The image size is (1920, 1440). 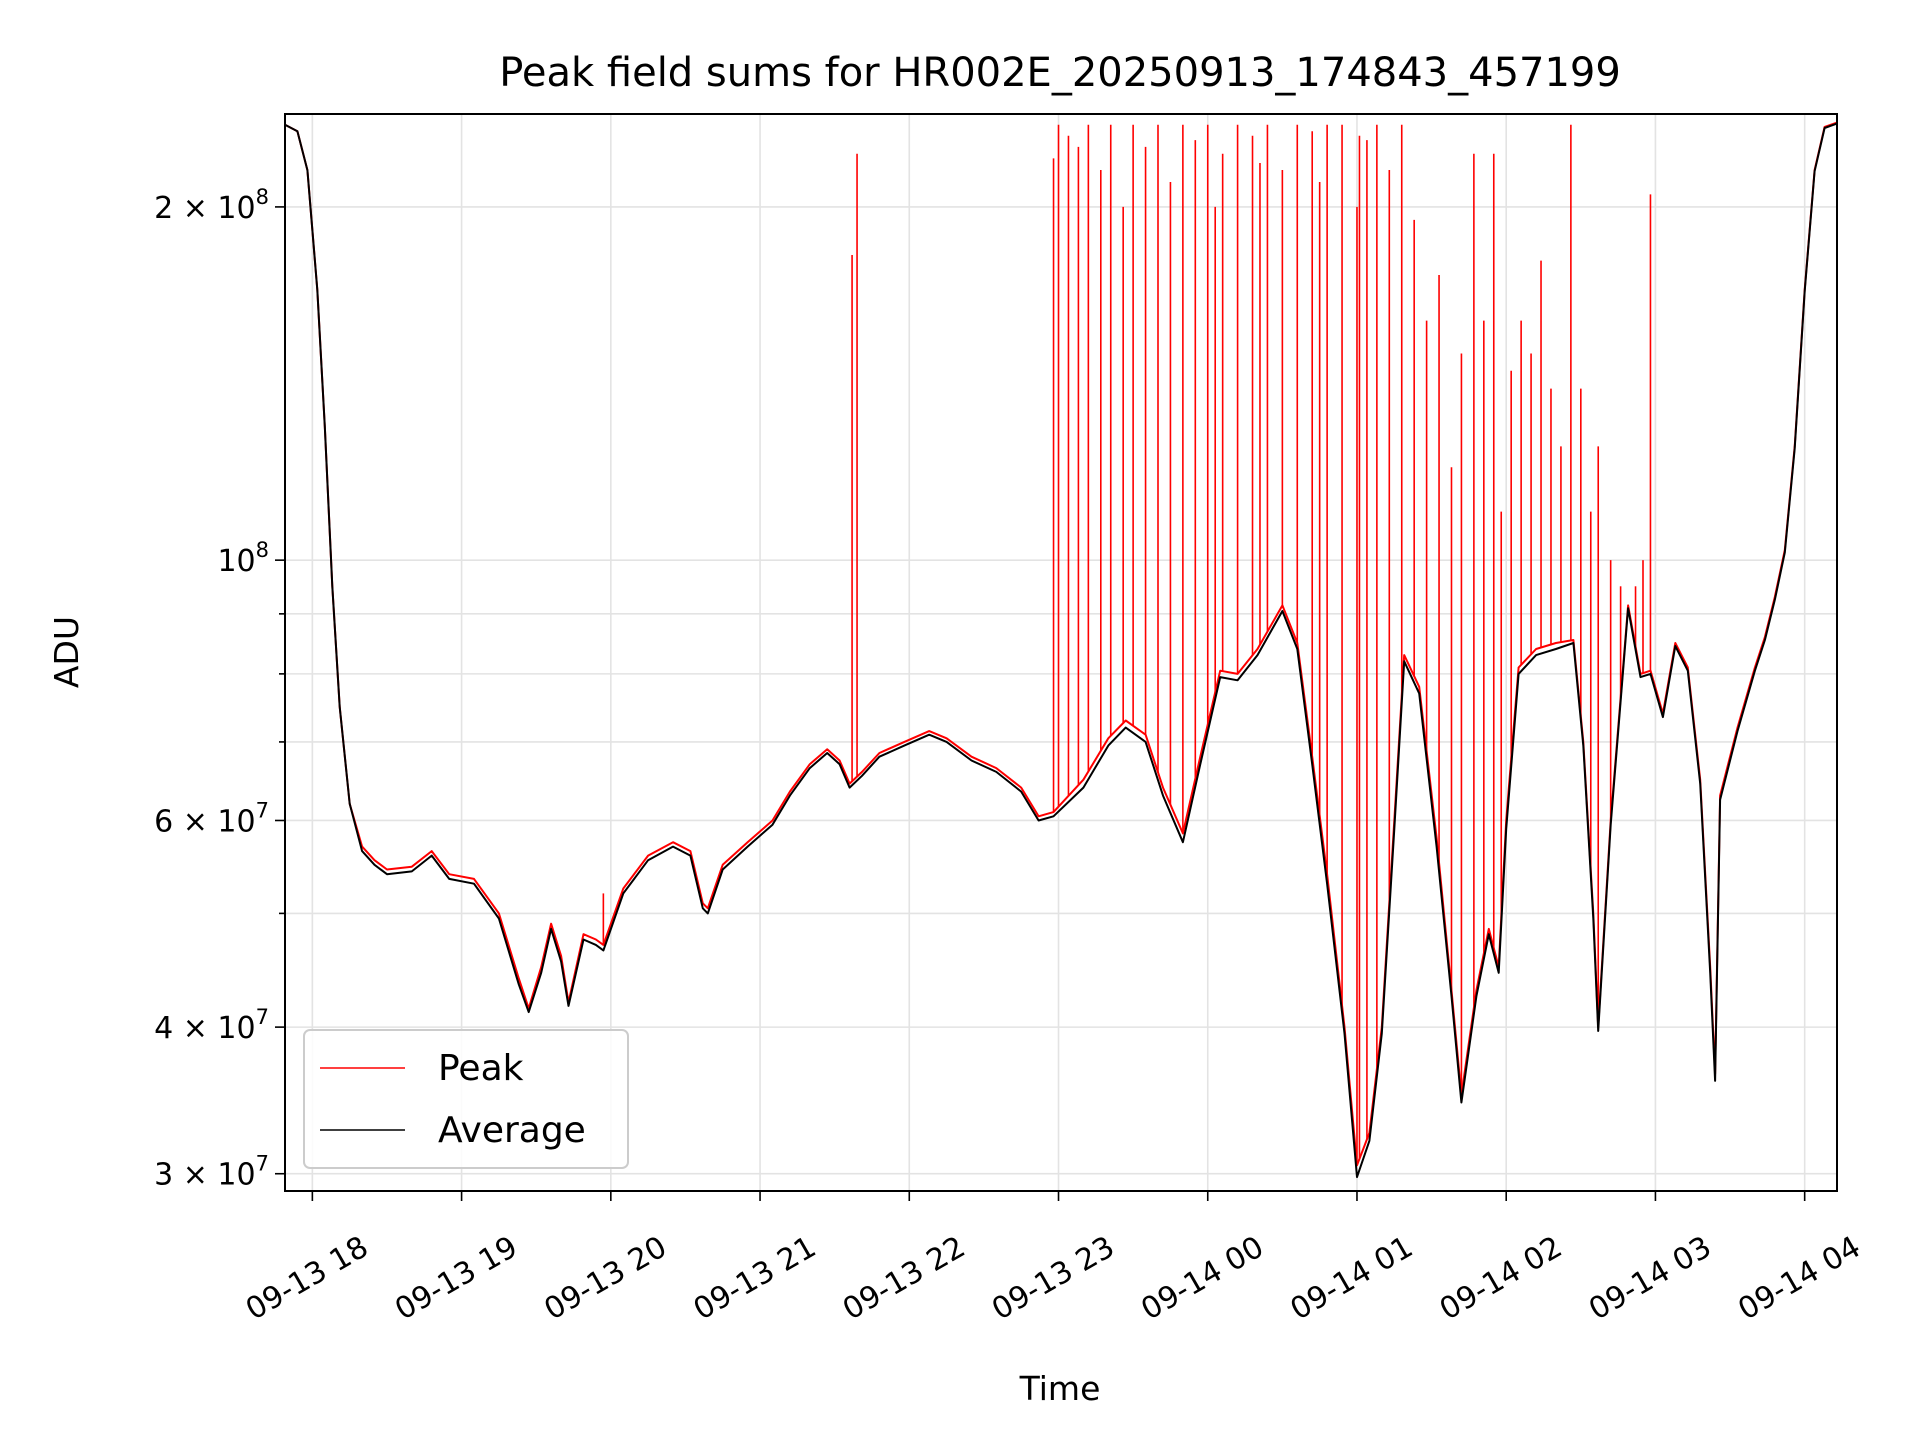 What do you see at coordinates (211, 1025) in the screenshot?
I see `y-tick-label: 4 × 107` at bounding box center [211, 1025].